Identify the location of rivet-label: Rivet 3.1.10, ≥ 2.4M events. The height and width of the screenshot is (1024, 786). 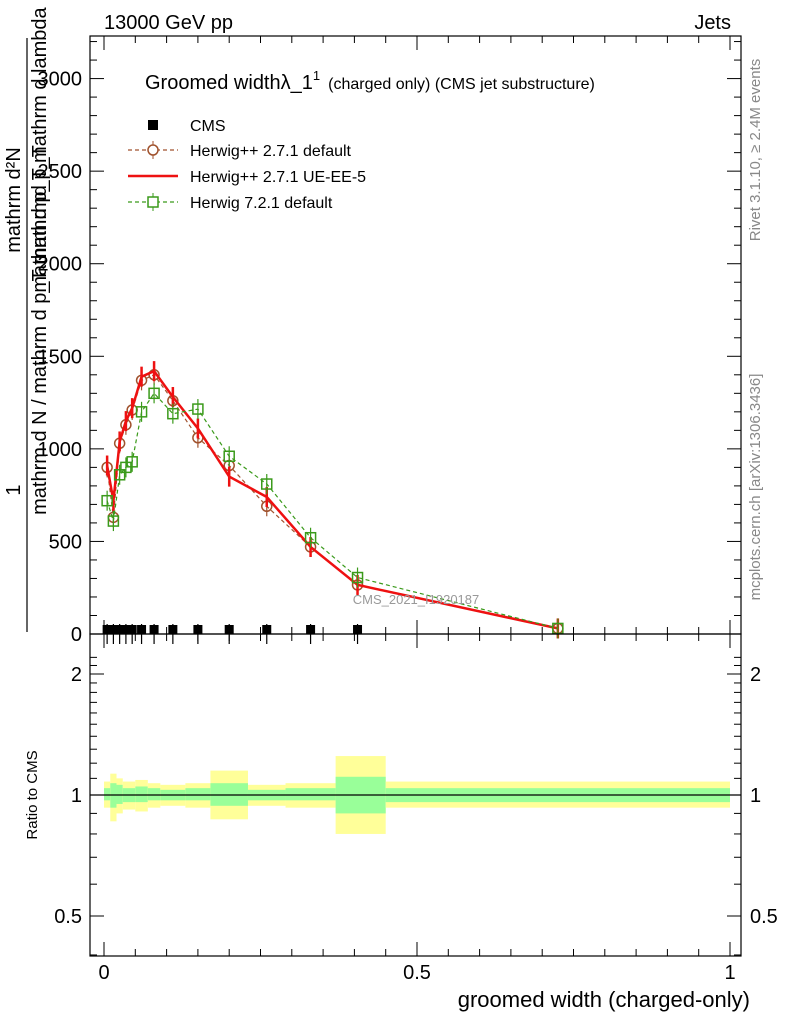
(755, 150).